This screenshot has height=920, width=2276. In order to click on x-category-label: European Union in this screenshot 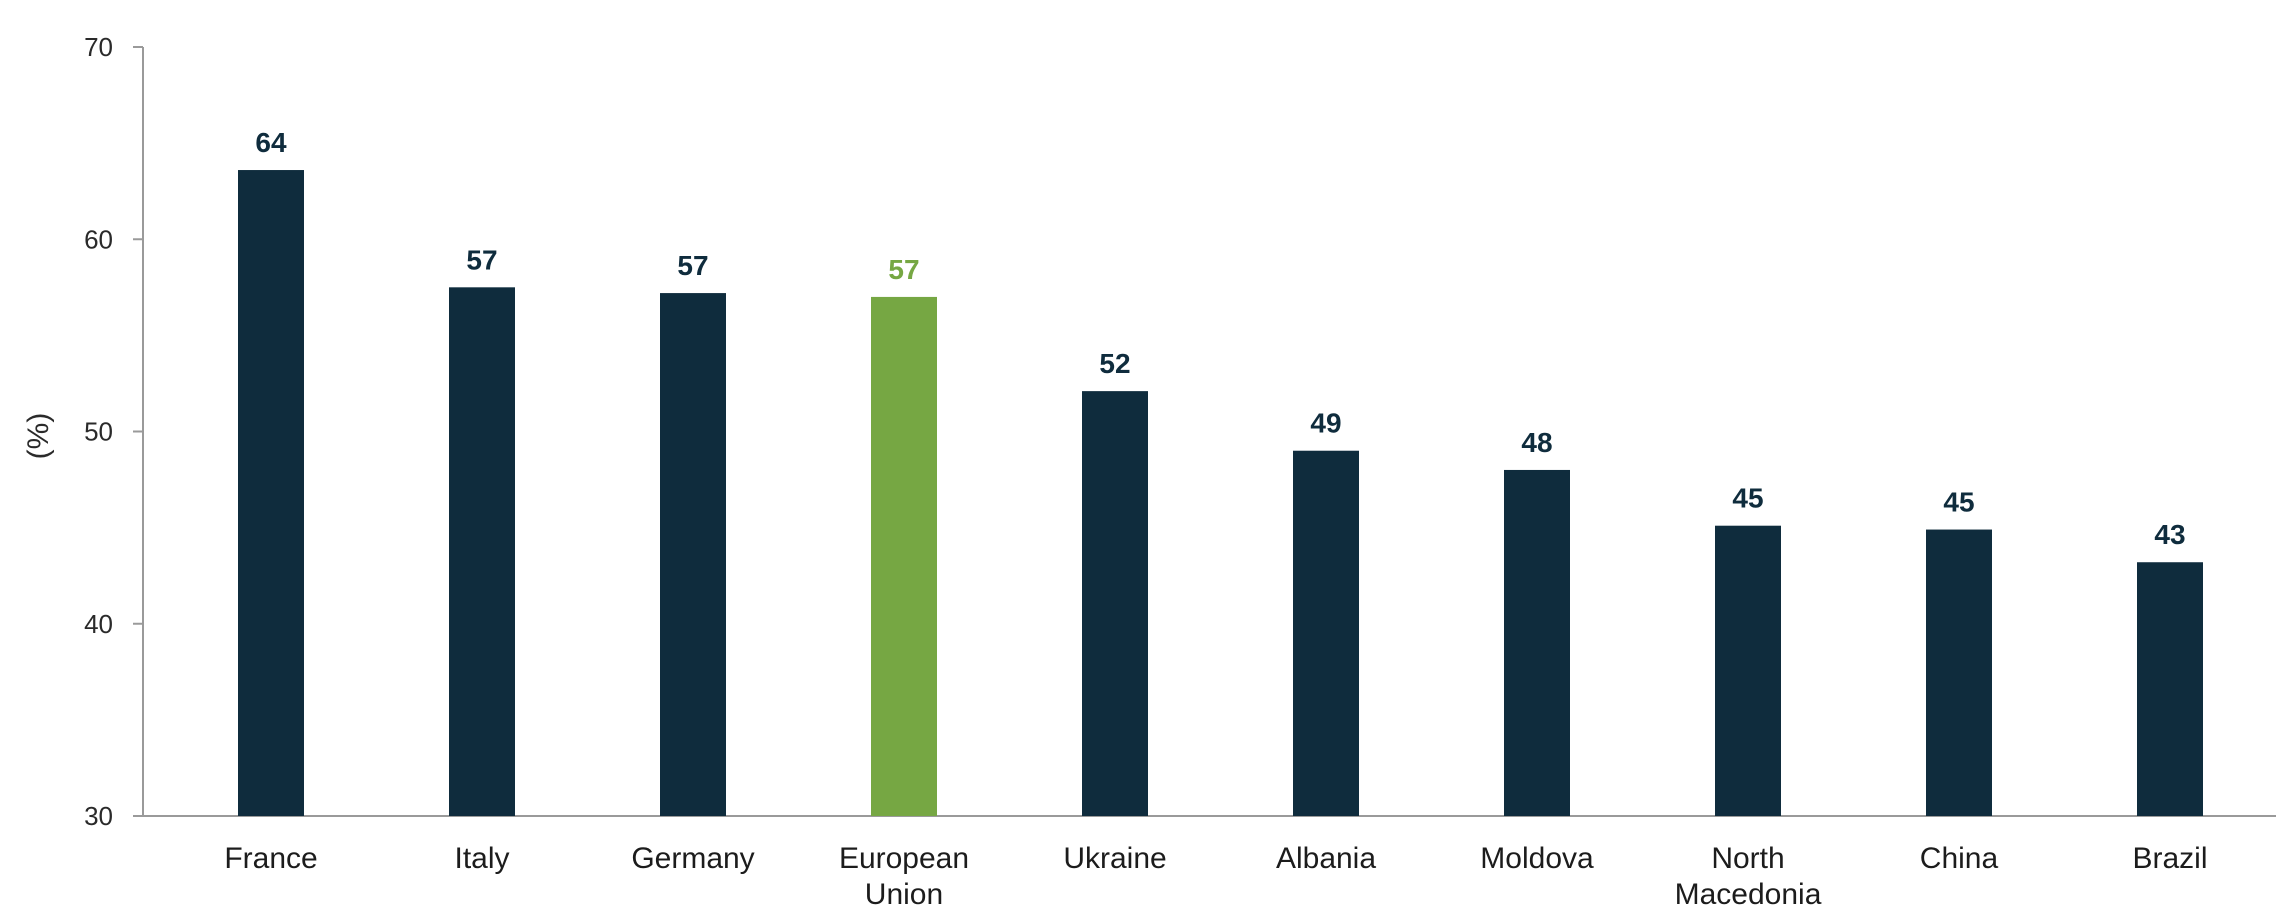, I will do `click(904, 876)`.